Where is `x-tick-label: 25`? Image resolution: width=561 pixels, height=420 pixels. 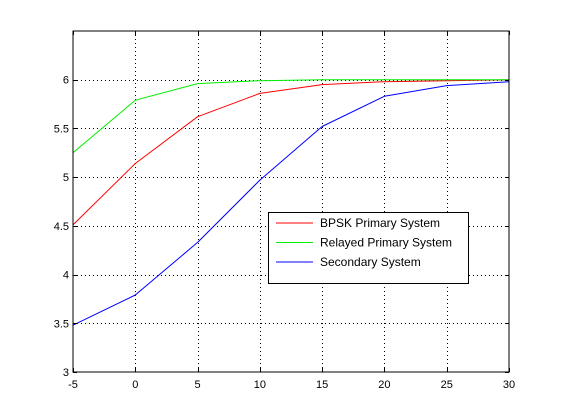 x-tick-label: 25 is located at coordinates (447, 385).